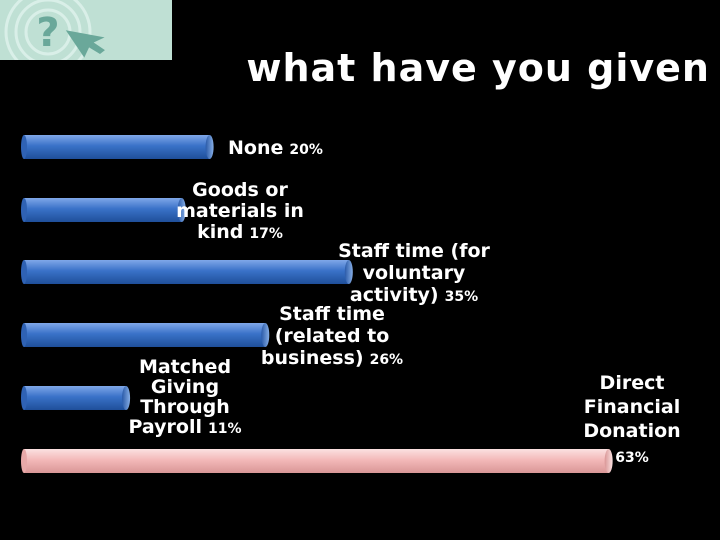 The image size is (720, 540). Describe the element at coordinates (240, 211) in the screenshot. I see `category-label-2: Goods or materials in kind 17%` at that location.